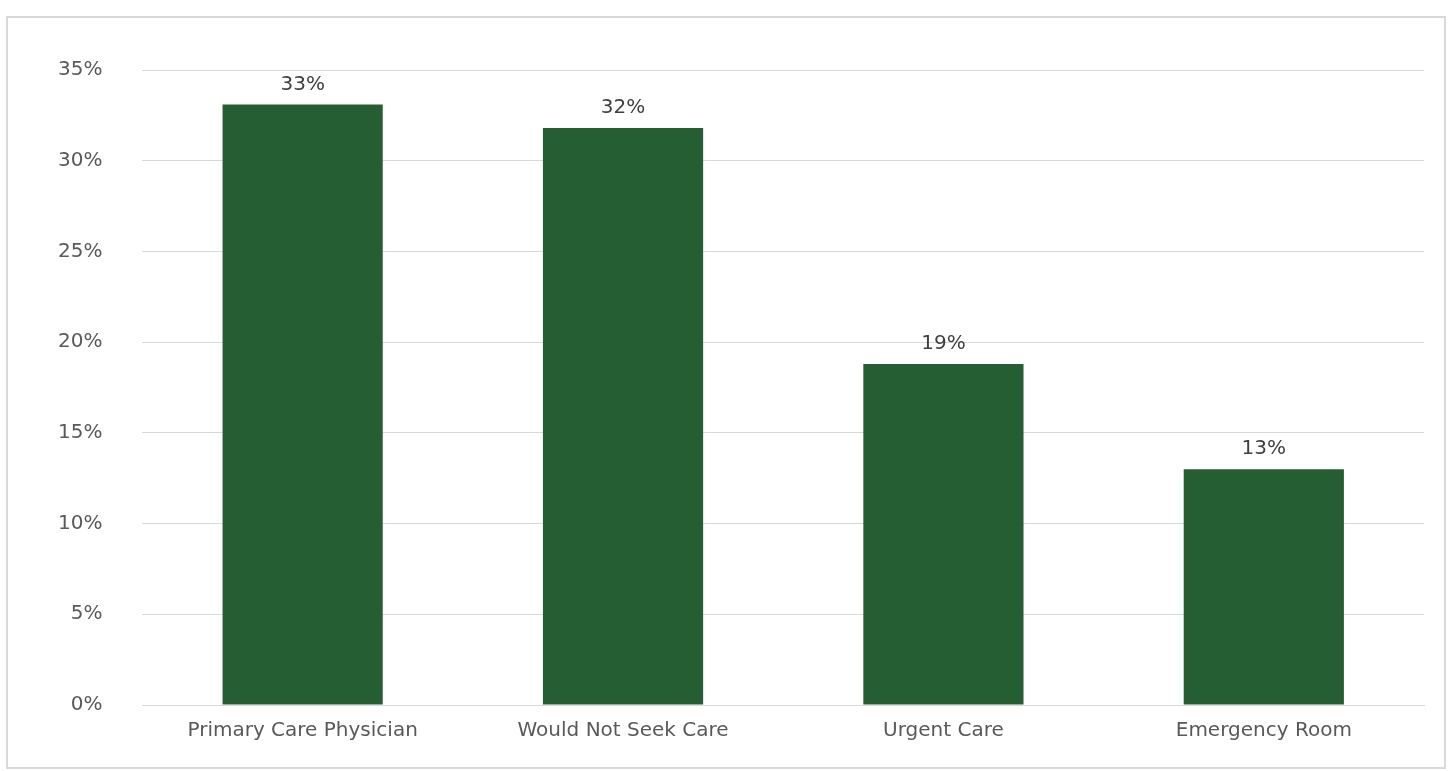  Describe the element at coordinates (80, 158) in the screenshot. I see `y-tick-label: 30%` at that location.